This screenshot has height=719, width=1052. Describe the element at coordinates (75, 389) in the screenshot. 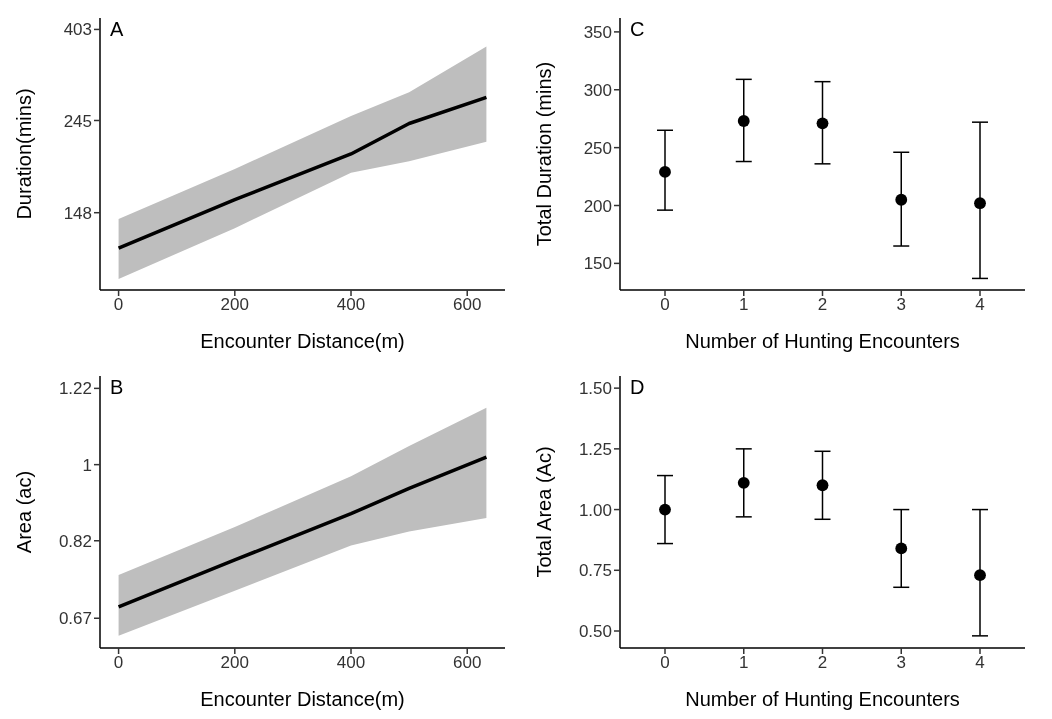

I see `y-tick-label: 1.22` at that location.